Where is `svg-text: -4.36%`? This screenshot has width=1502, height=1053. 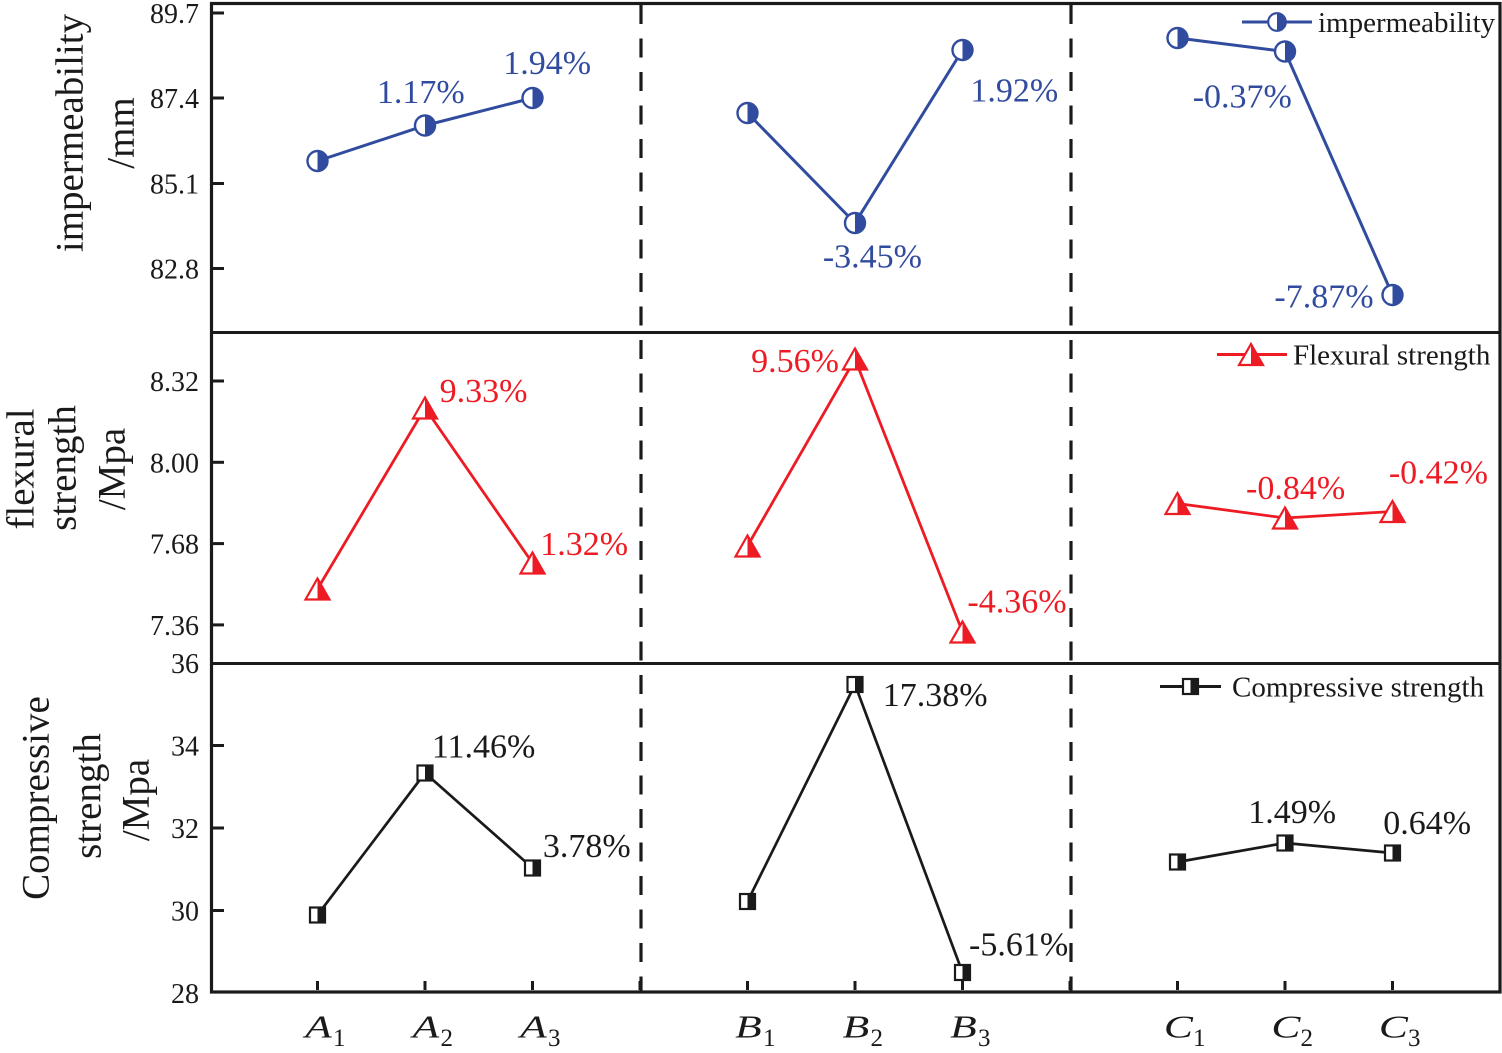 svg-text: -4.36% is located at coordinates (1016, 602).